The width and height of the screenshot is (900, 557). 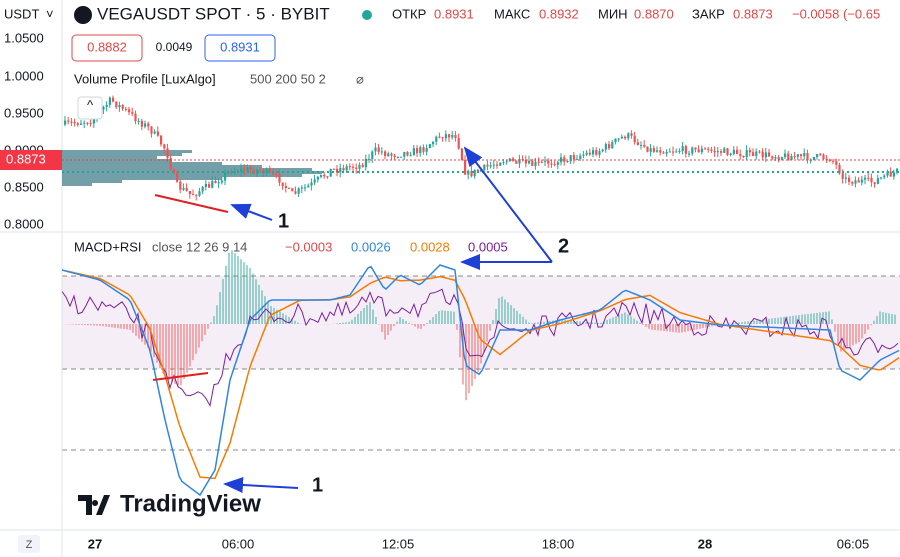 I want to click on sell-button, so click(x=107, y=48).